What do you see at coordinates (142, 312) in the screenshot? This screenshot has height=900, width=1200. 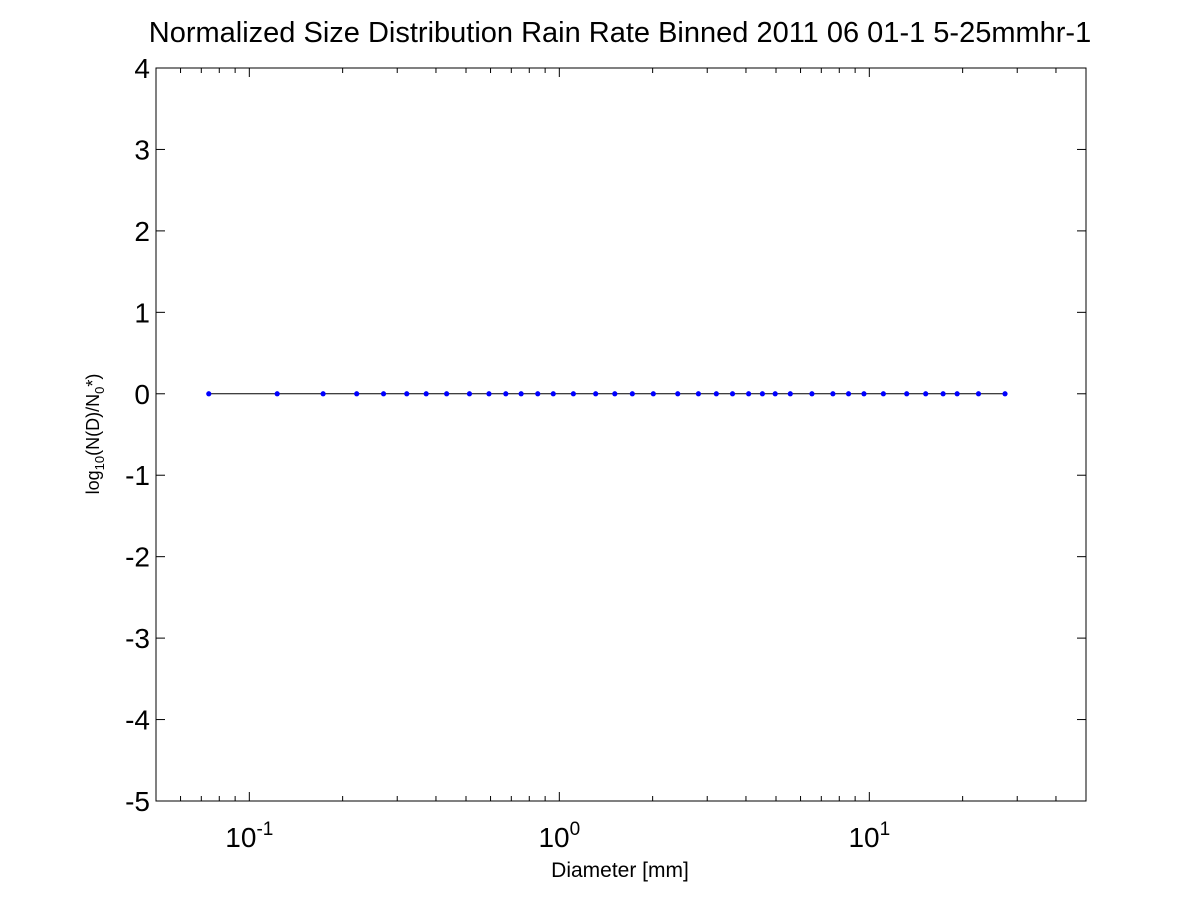 I see `y-tick-label: 1` at bounding box center [142, 312].